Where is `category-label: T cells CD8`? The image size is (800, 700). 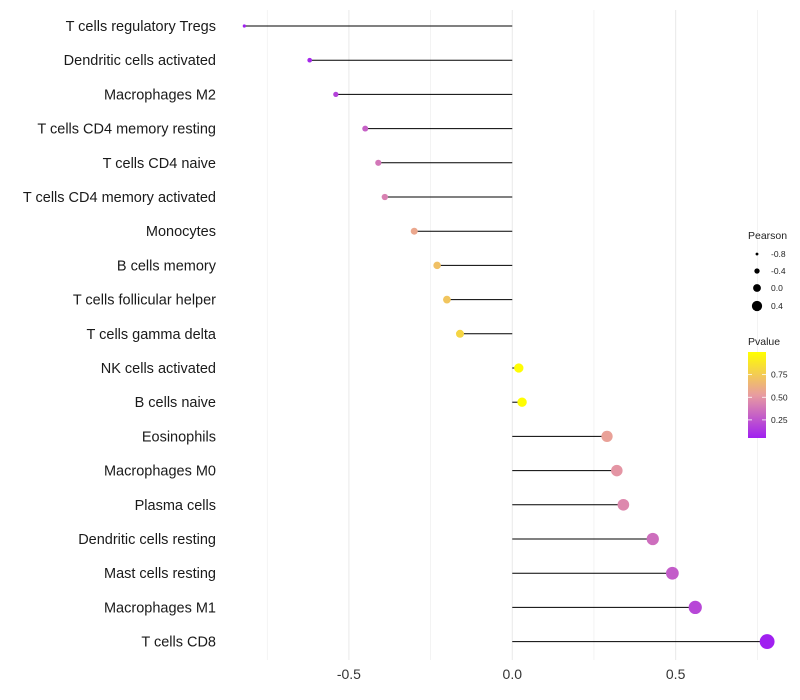
category-label: T cells CD8 is located at coordinates (178, 643).